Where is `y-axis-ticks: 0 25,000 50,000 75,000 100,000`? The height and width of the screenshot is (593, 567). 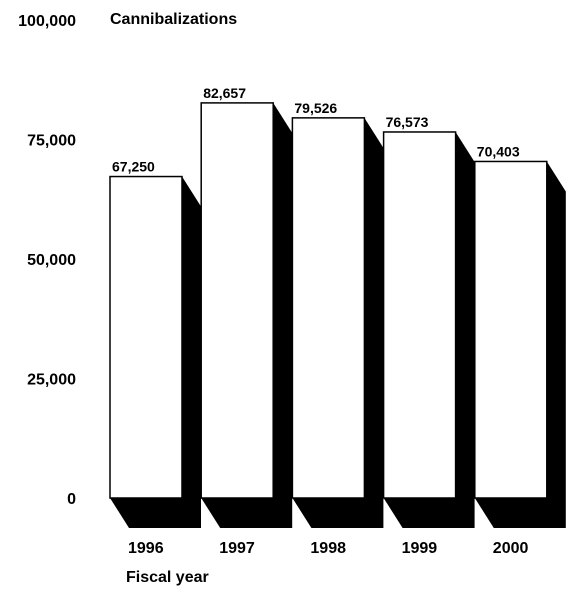 y-axis-ticks: 0 25,000 50,000 75,000 100,000 is located at coordinates (47, 260).